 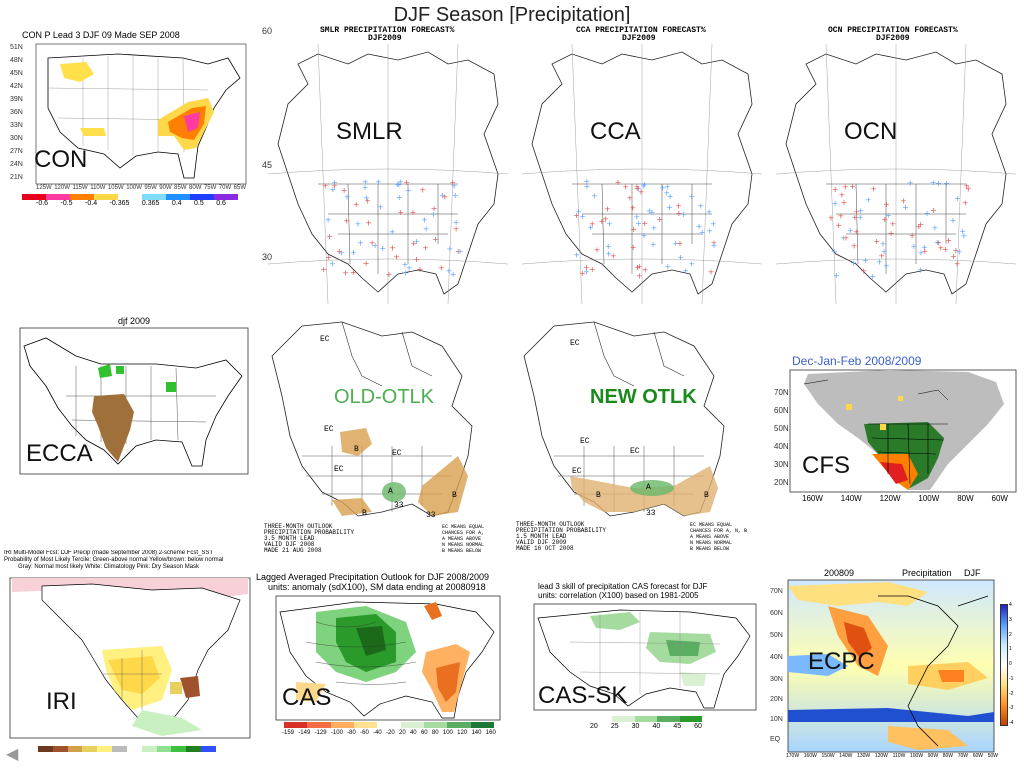 What do you see at coordinates (369, 131) in the screenshot?
I see `smlr-label: SMLR` at bounding box center [369, 131].